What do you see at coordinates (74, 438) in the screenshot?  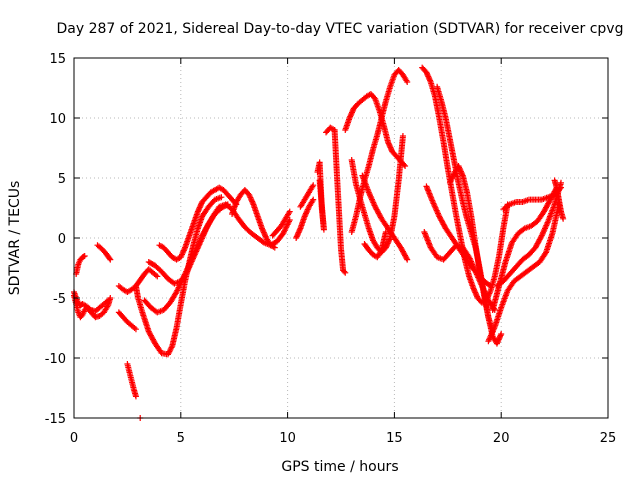 I see `x-tick-label: 0` at bounding box center [74, 438].